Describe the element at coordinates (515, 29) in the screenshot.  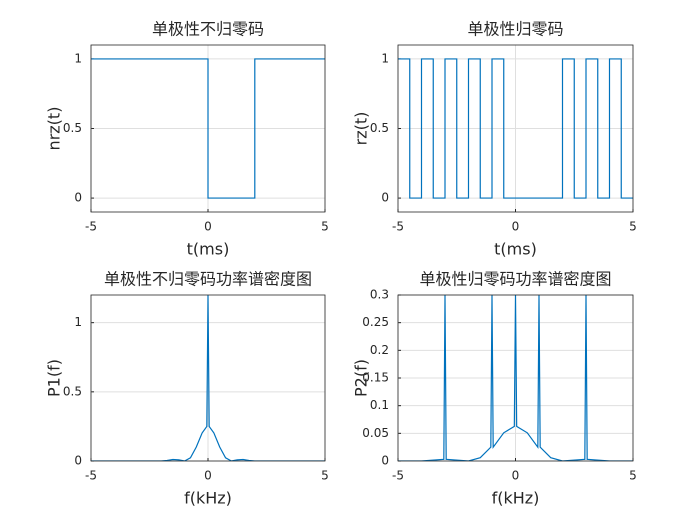
I see `chart-title: 单极性归零码` at that location.